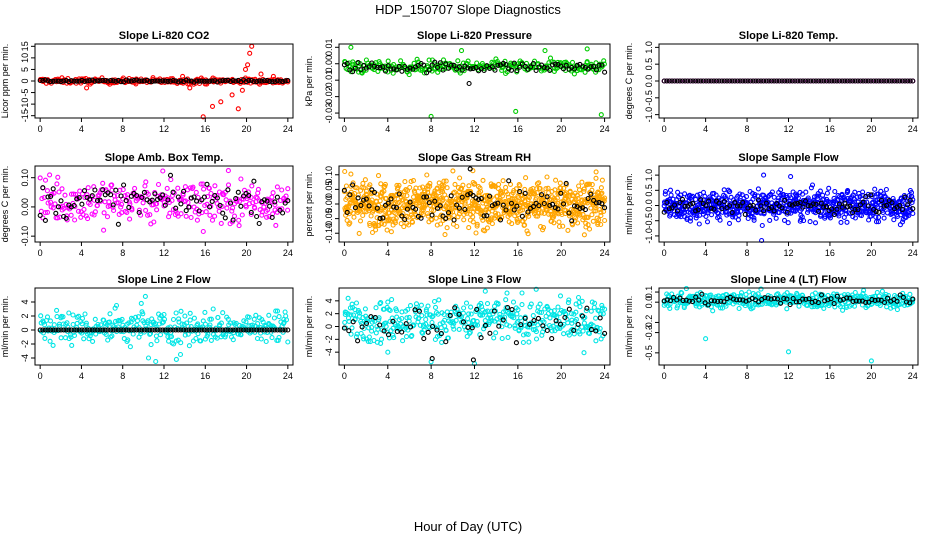 This screenshot has width=936, height=540. What do you see at coordinates (387, 376) in the screenshot?
I see `x-tick-label: 4` at bounding box center [387, 376].